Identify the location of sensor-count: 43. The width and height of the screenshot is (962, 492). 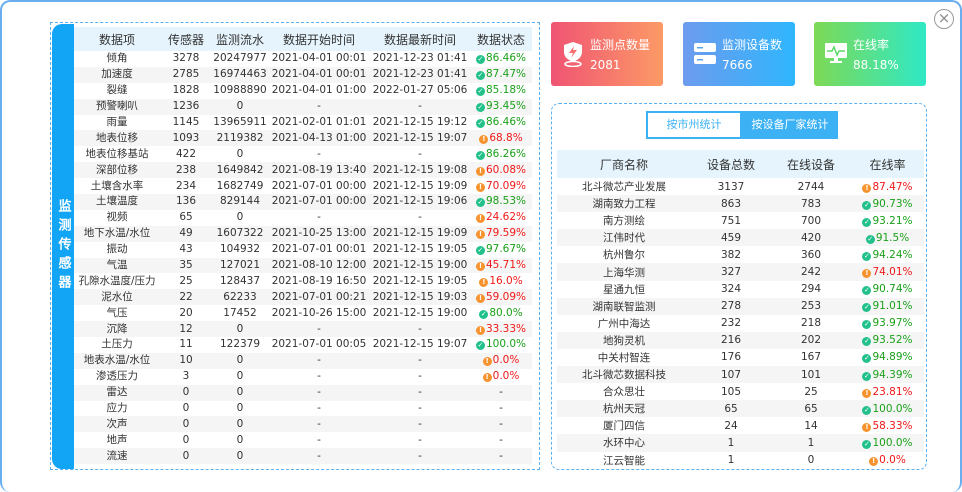
(186, 249).